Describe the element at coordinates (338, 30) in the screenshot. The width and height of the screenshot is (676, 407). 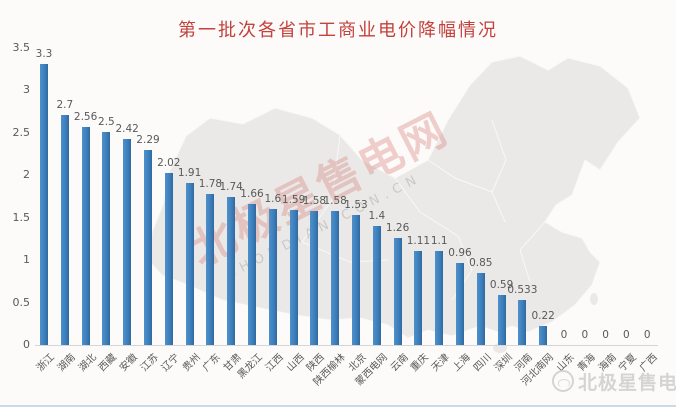
I see `chart-title: 第一批次各省市工商业电价降幅情况` at that location.